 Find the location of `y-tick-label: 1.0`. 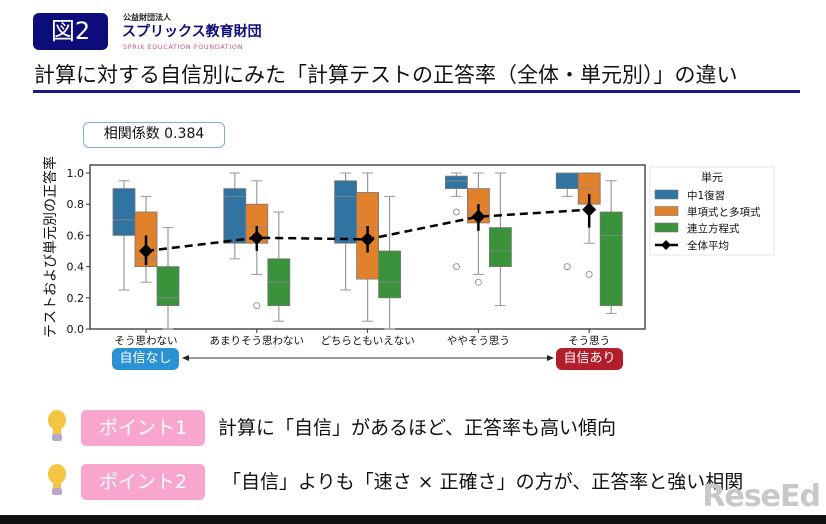

y-tick-label: 1.0 is located at coordinates (76, 173).